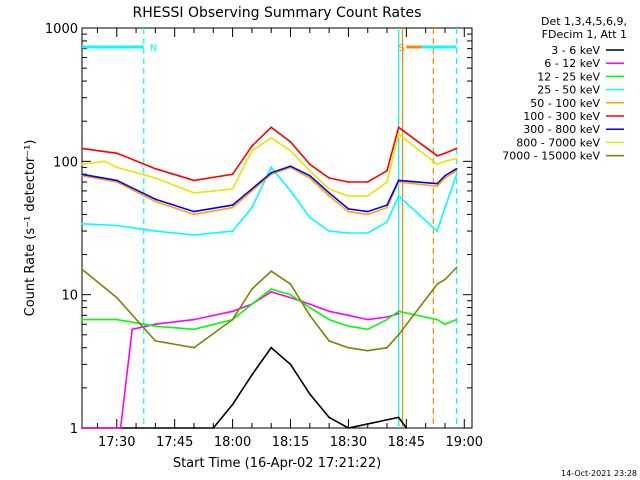 The width and height of the screenshot is (640, 480). I want to click on legend-label: 25 - 50 keV, so click(568, 90).